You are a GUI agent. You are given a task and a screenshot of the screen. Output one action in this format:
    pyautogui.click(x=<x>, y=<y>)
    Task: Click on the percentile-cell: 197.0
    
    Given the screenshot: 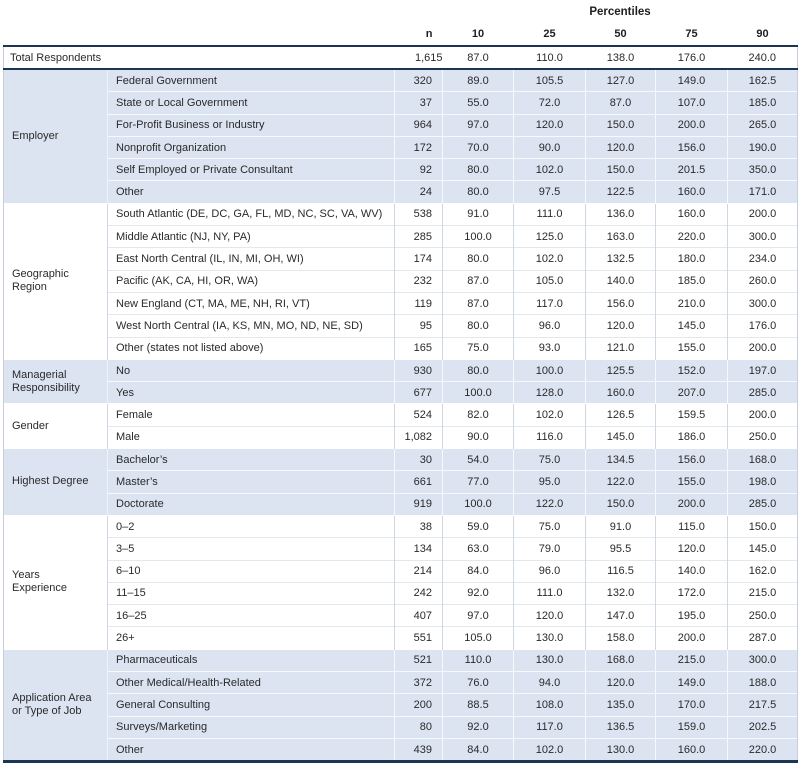 What is the action you would take?
    pyautogui.click(x=762, y=370)
    